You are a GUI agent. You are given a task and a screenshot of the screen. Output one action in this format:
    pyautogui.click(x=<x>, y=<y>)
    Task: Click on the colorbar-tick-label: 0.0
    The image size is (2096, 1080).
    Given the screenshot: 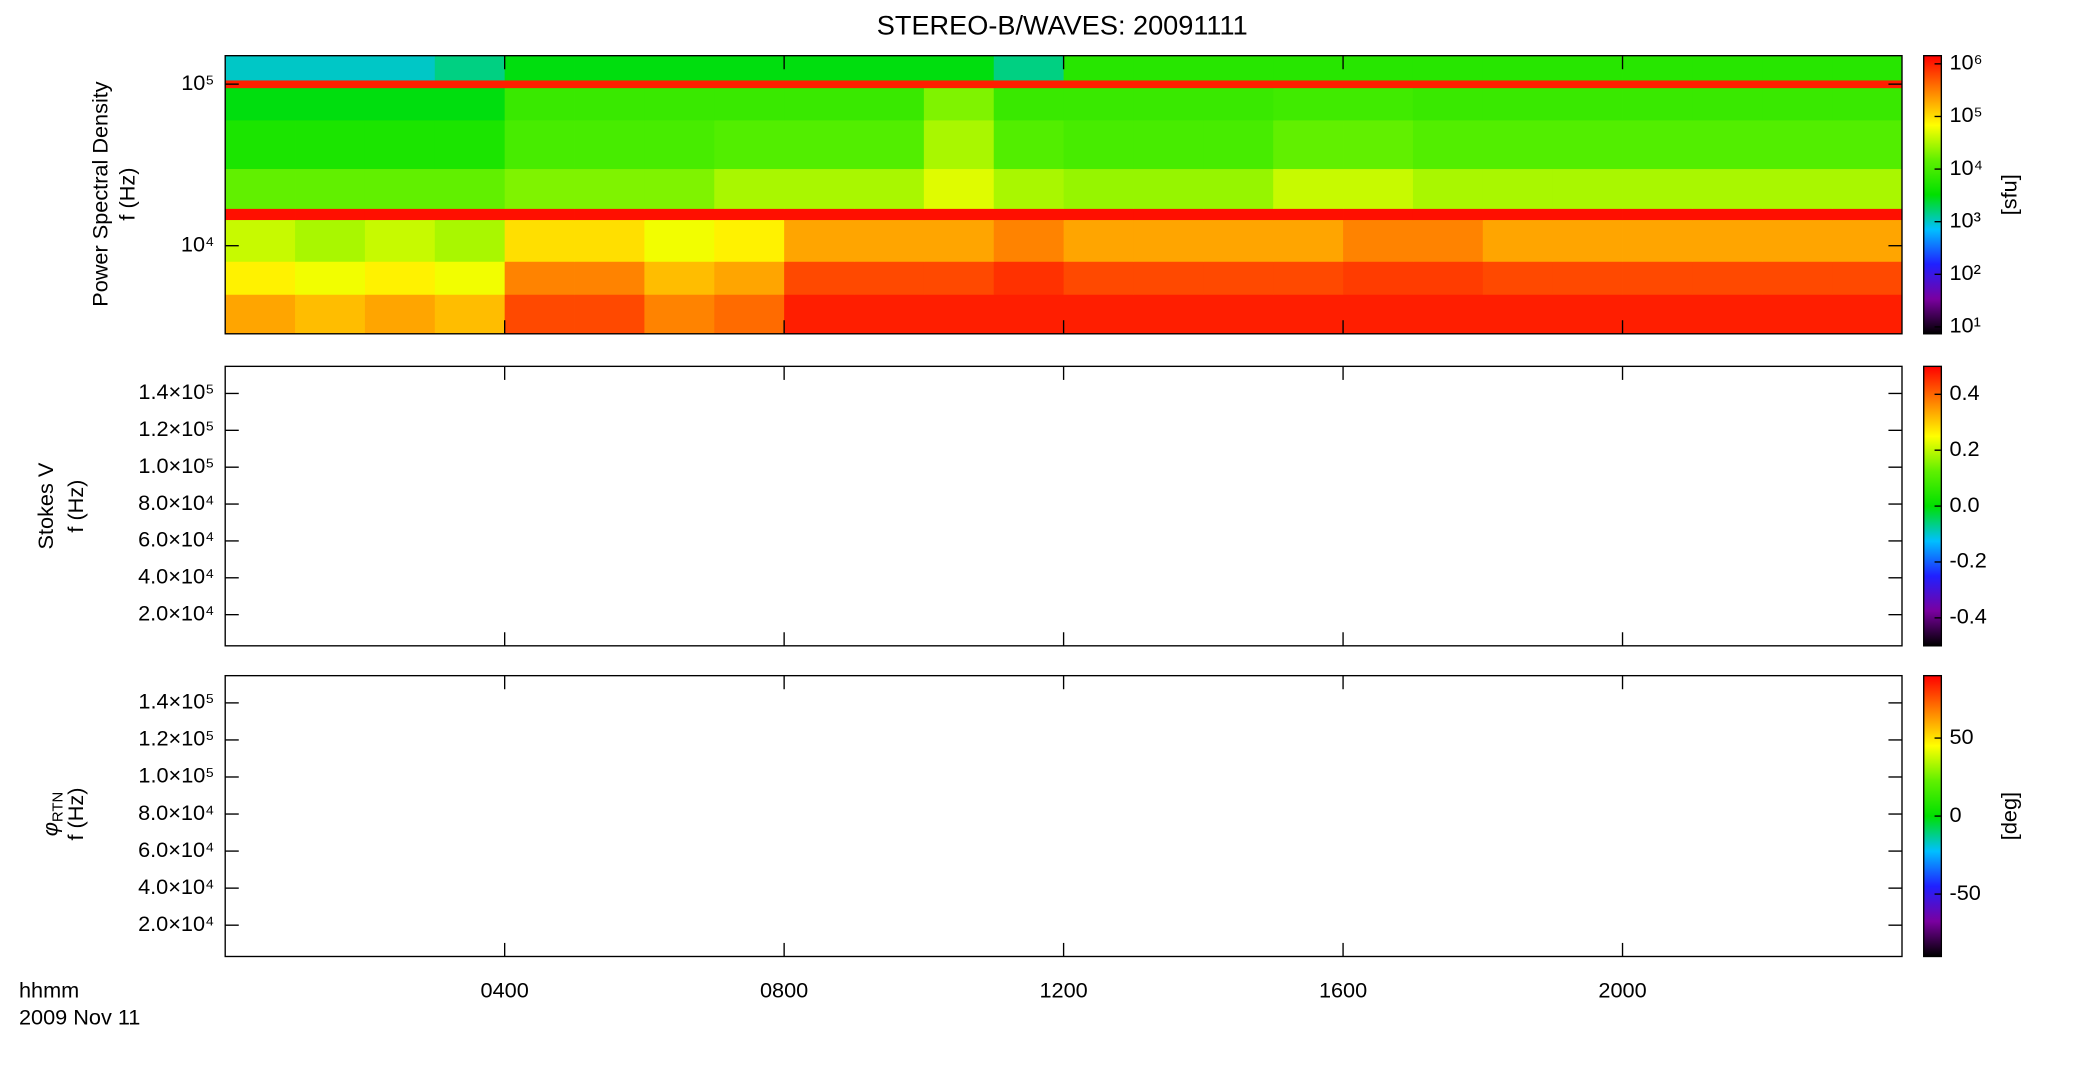 What is the action you would take?
    pyautogui.click(x=1964, y=504)
    